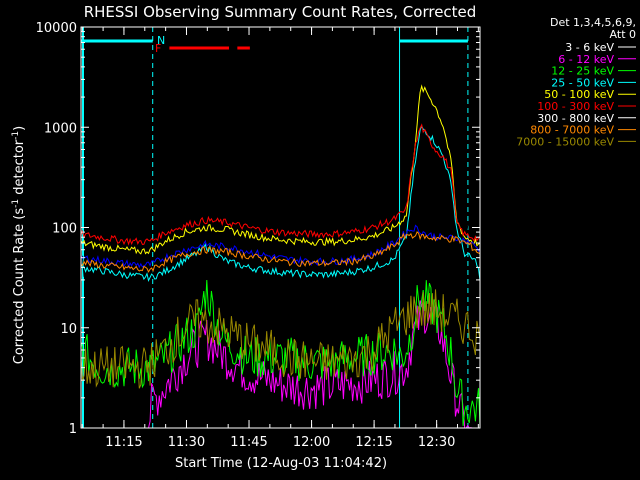 The image size is (640, 480). I want to click on y-axis-label: Corrected Count Rate (s-1 detector-1), so click(19, 245).